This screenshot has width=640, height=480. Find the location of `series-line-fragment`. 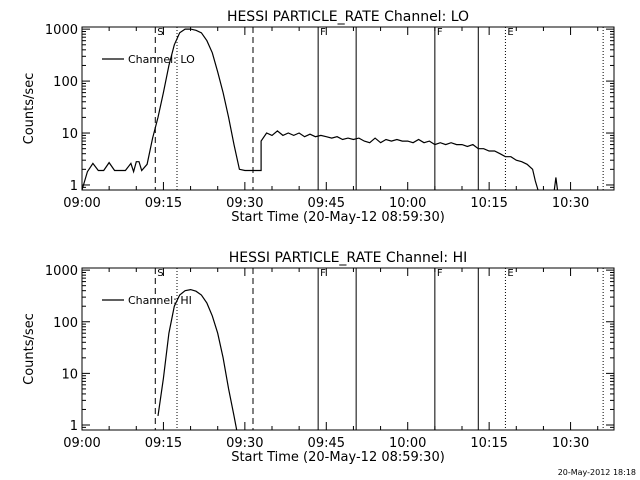

series-line-fragment is located at coordinates (556, 184).